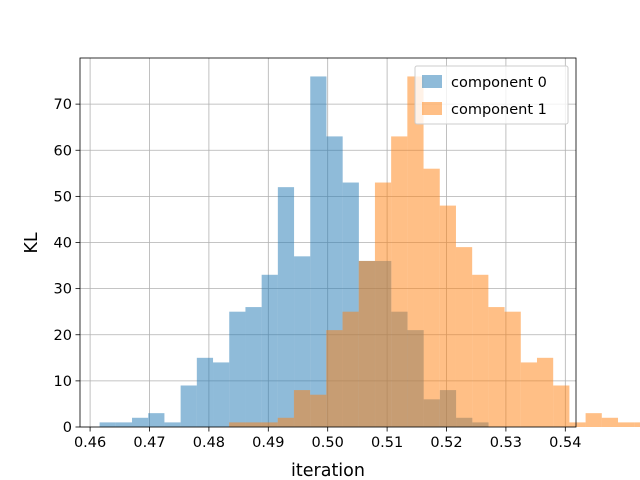 Image resolution: width=640 pixels, height=480 pixels. Describe the element at coordinates (32, 242) in the screenshot. I see `y-axis-label: KL` at that location.